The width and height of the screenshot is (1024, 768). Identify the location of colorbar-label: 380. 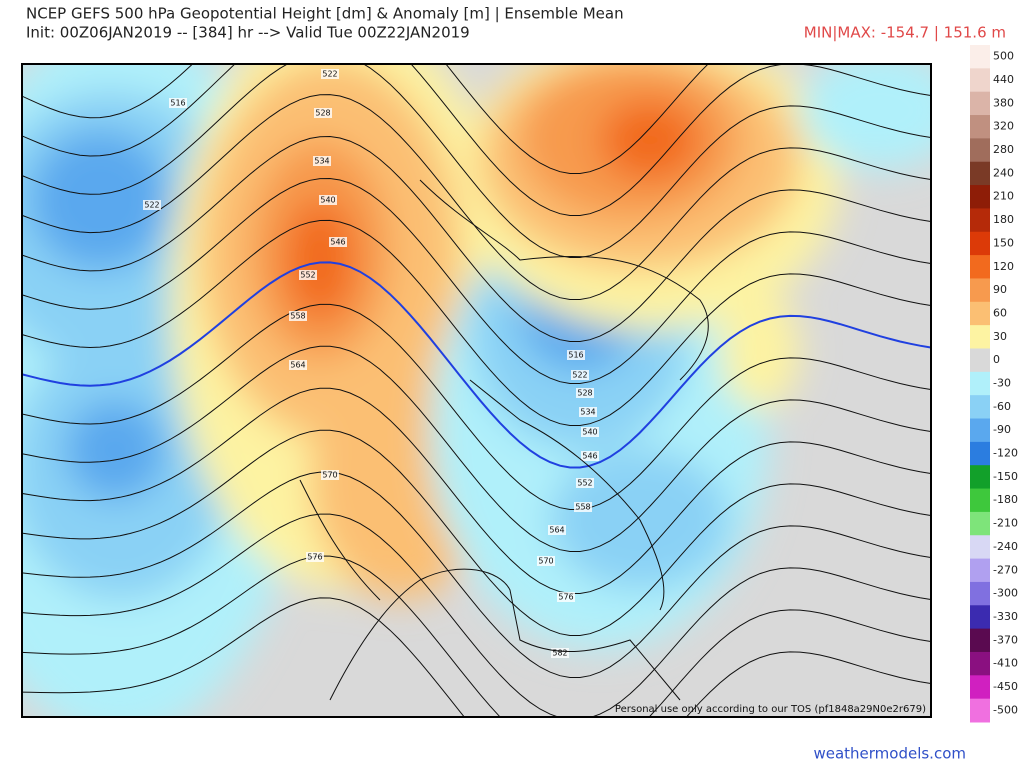
(1003, 102).